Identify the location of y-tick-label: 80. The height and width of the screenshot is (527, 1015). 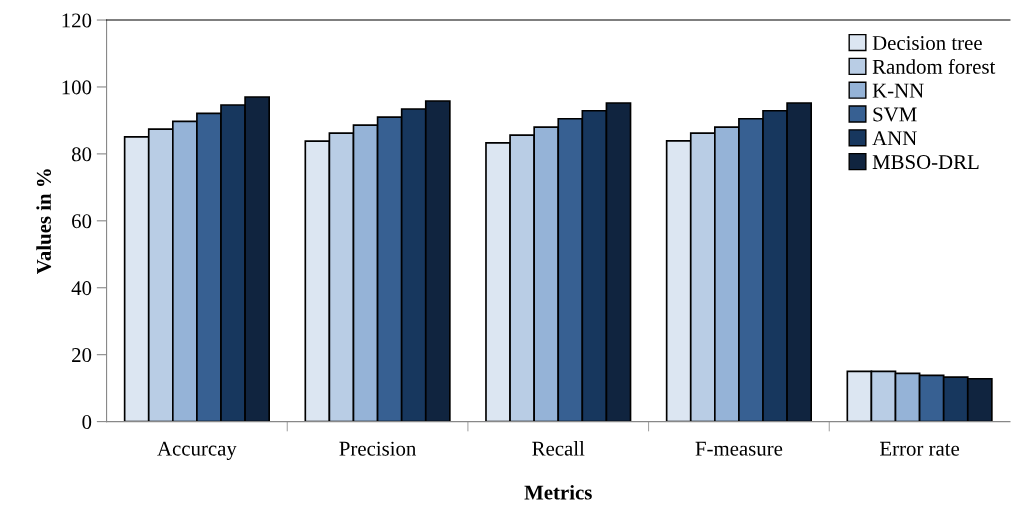
(81, 154).